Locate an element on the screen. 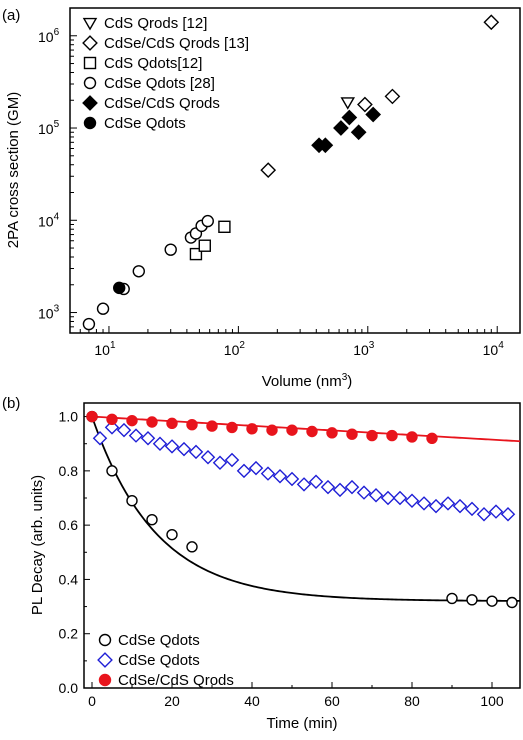  x-tick-exponent: 1 is located at coordinates (113, 345).